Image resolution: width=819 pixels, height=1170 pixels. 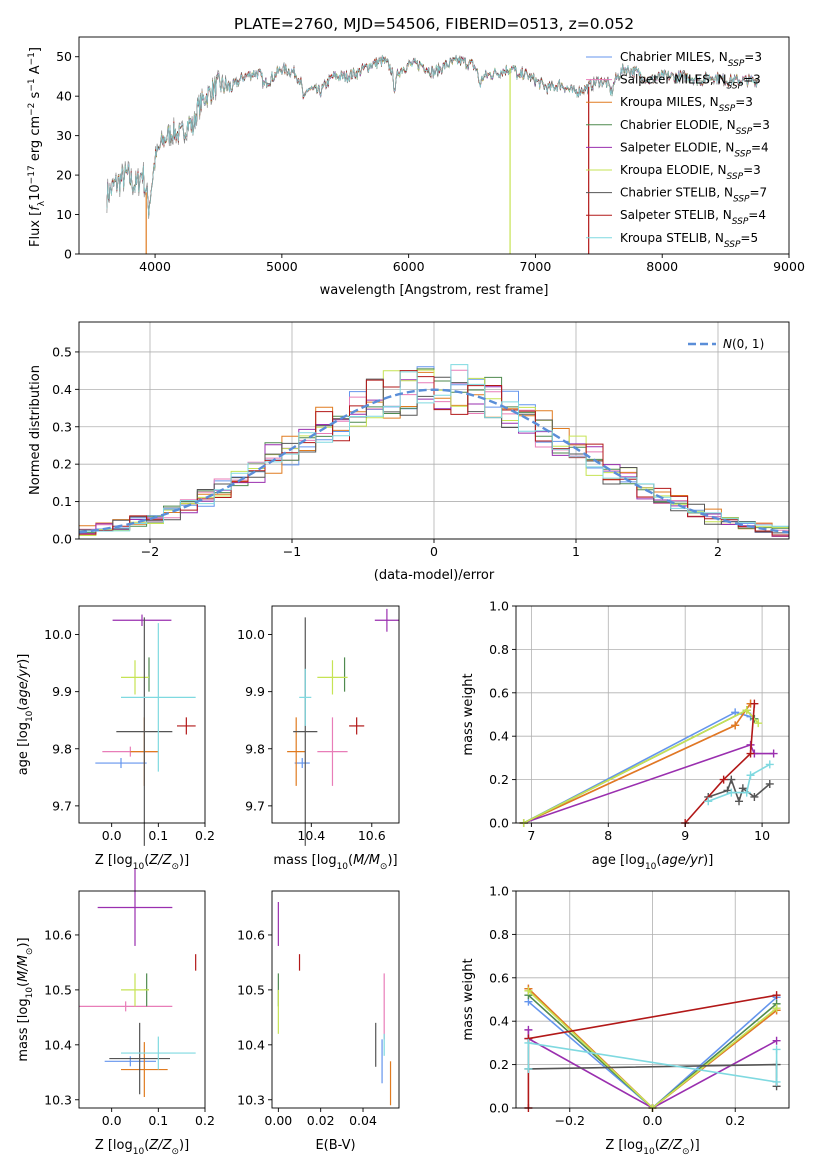 I want to click on x-axis-label: mass [log10(M/M⊙)], so click(x=335, y=862).